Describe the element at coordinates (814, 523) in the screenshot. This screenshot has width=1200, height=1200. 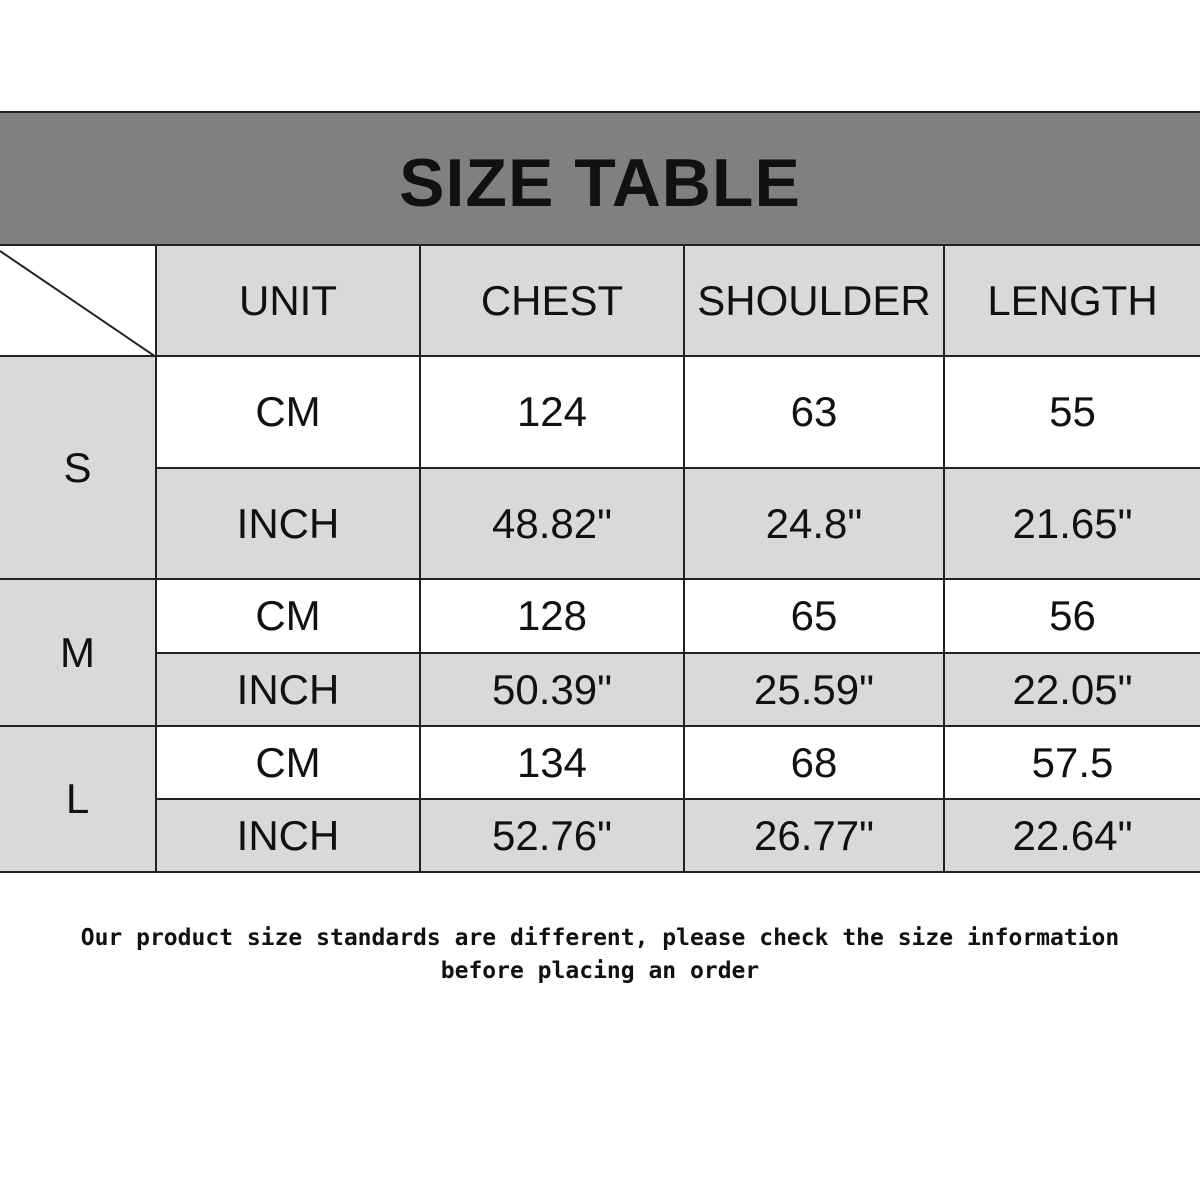
I see `shoulder-cell: 24.8"` at that location.